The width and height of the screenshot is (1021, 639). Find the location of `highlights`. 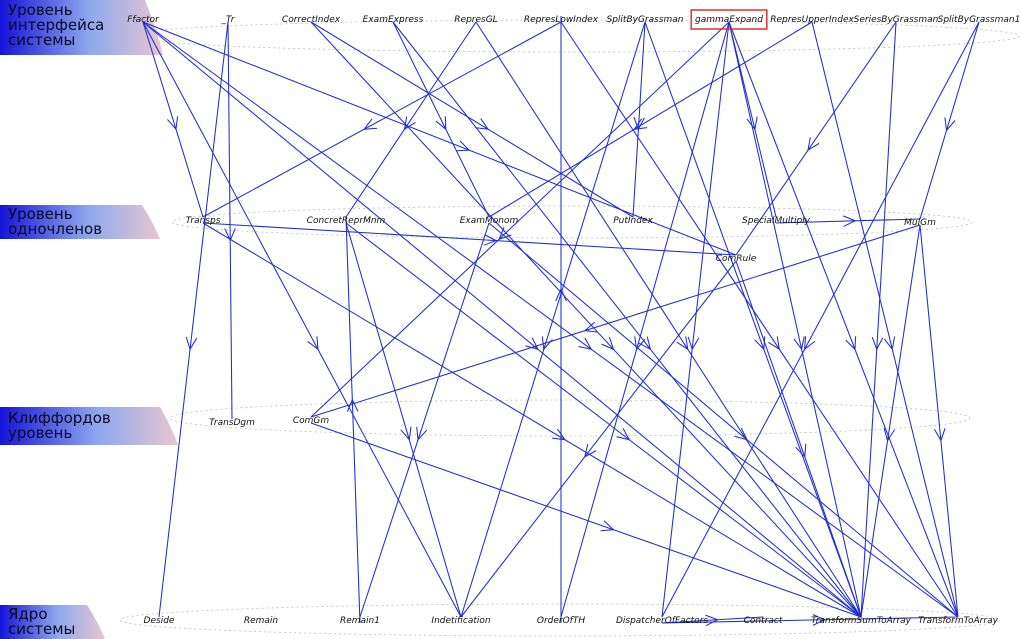

highlights is located at coordinates (729, 19).